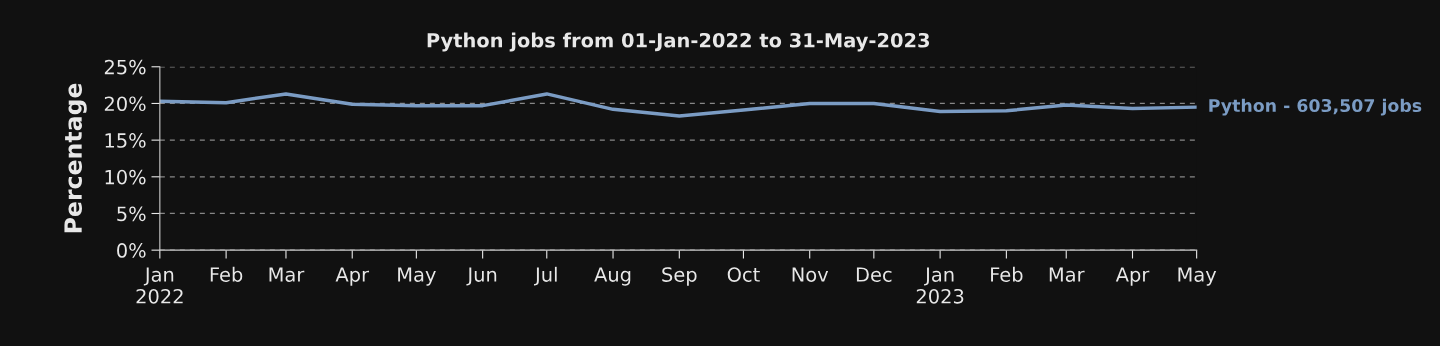 The image size is (1440, 346). Describe the element at coordinates (125, 67) in the screenshot. I see `y-tick-label: 25%` at that location.